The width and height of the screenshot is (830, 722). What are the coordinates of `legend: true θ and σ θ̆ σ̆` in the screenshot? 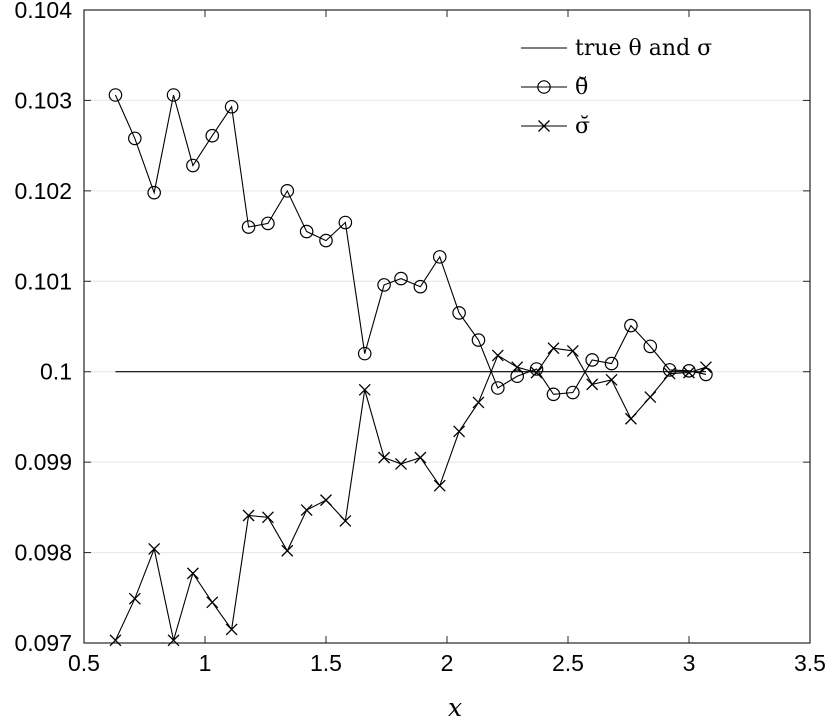 It's located at (616, 87).